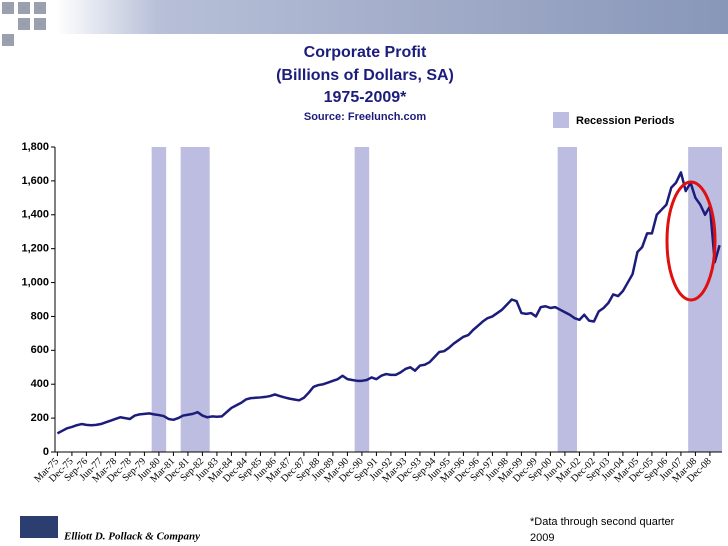 This screenshot has height=546, width=728. Describe the element at coordinates (365, 75) in the screenshot. I see `chart-title: (Billions of Dollars, SA)` at that location.